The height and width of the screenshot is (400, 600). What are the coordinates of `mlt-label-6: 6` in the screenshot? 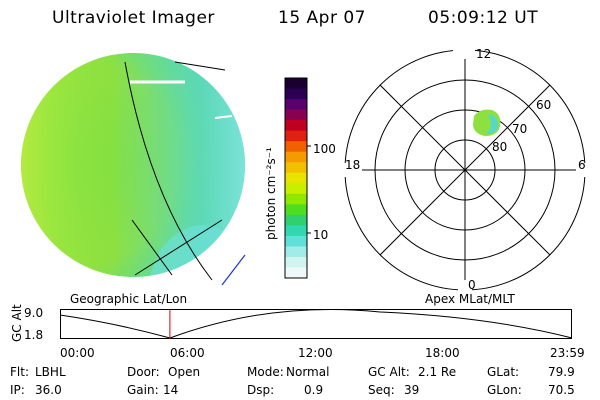 It's located at (582, 165).